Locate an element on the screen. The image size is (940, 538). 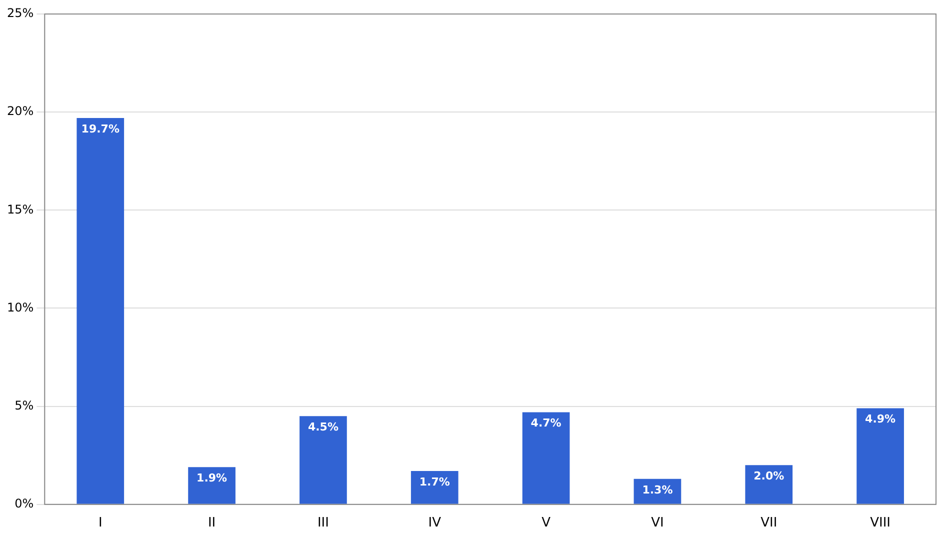
data-label: 1.7% is located at coordinates (434, 481).